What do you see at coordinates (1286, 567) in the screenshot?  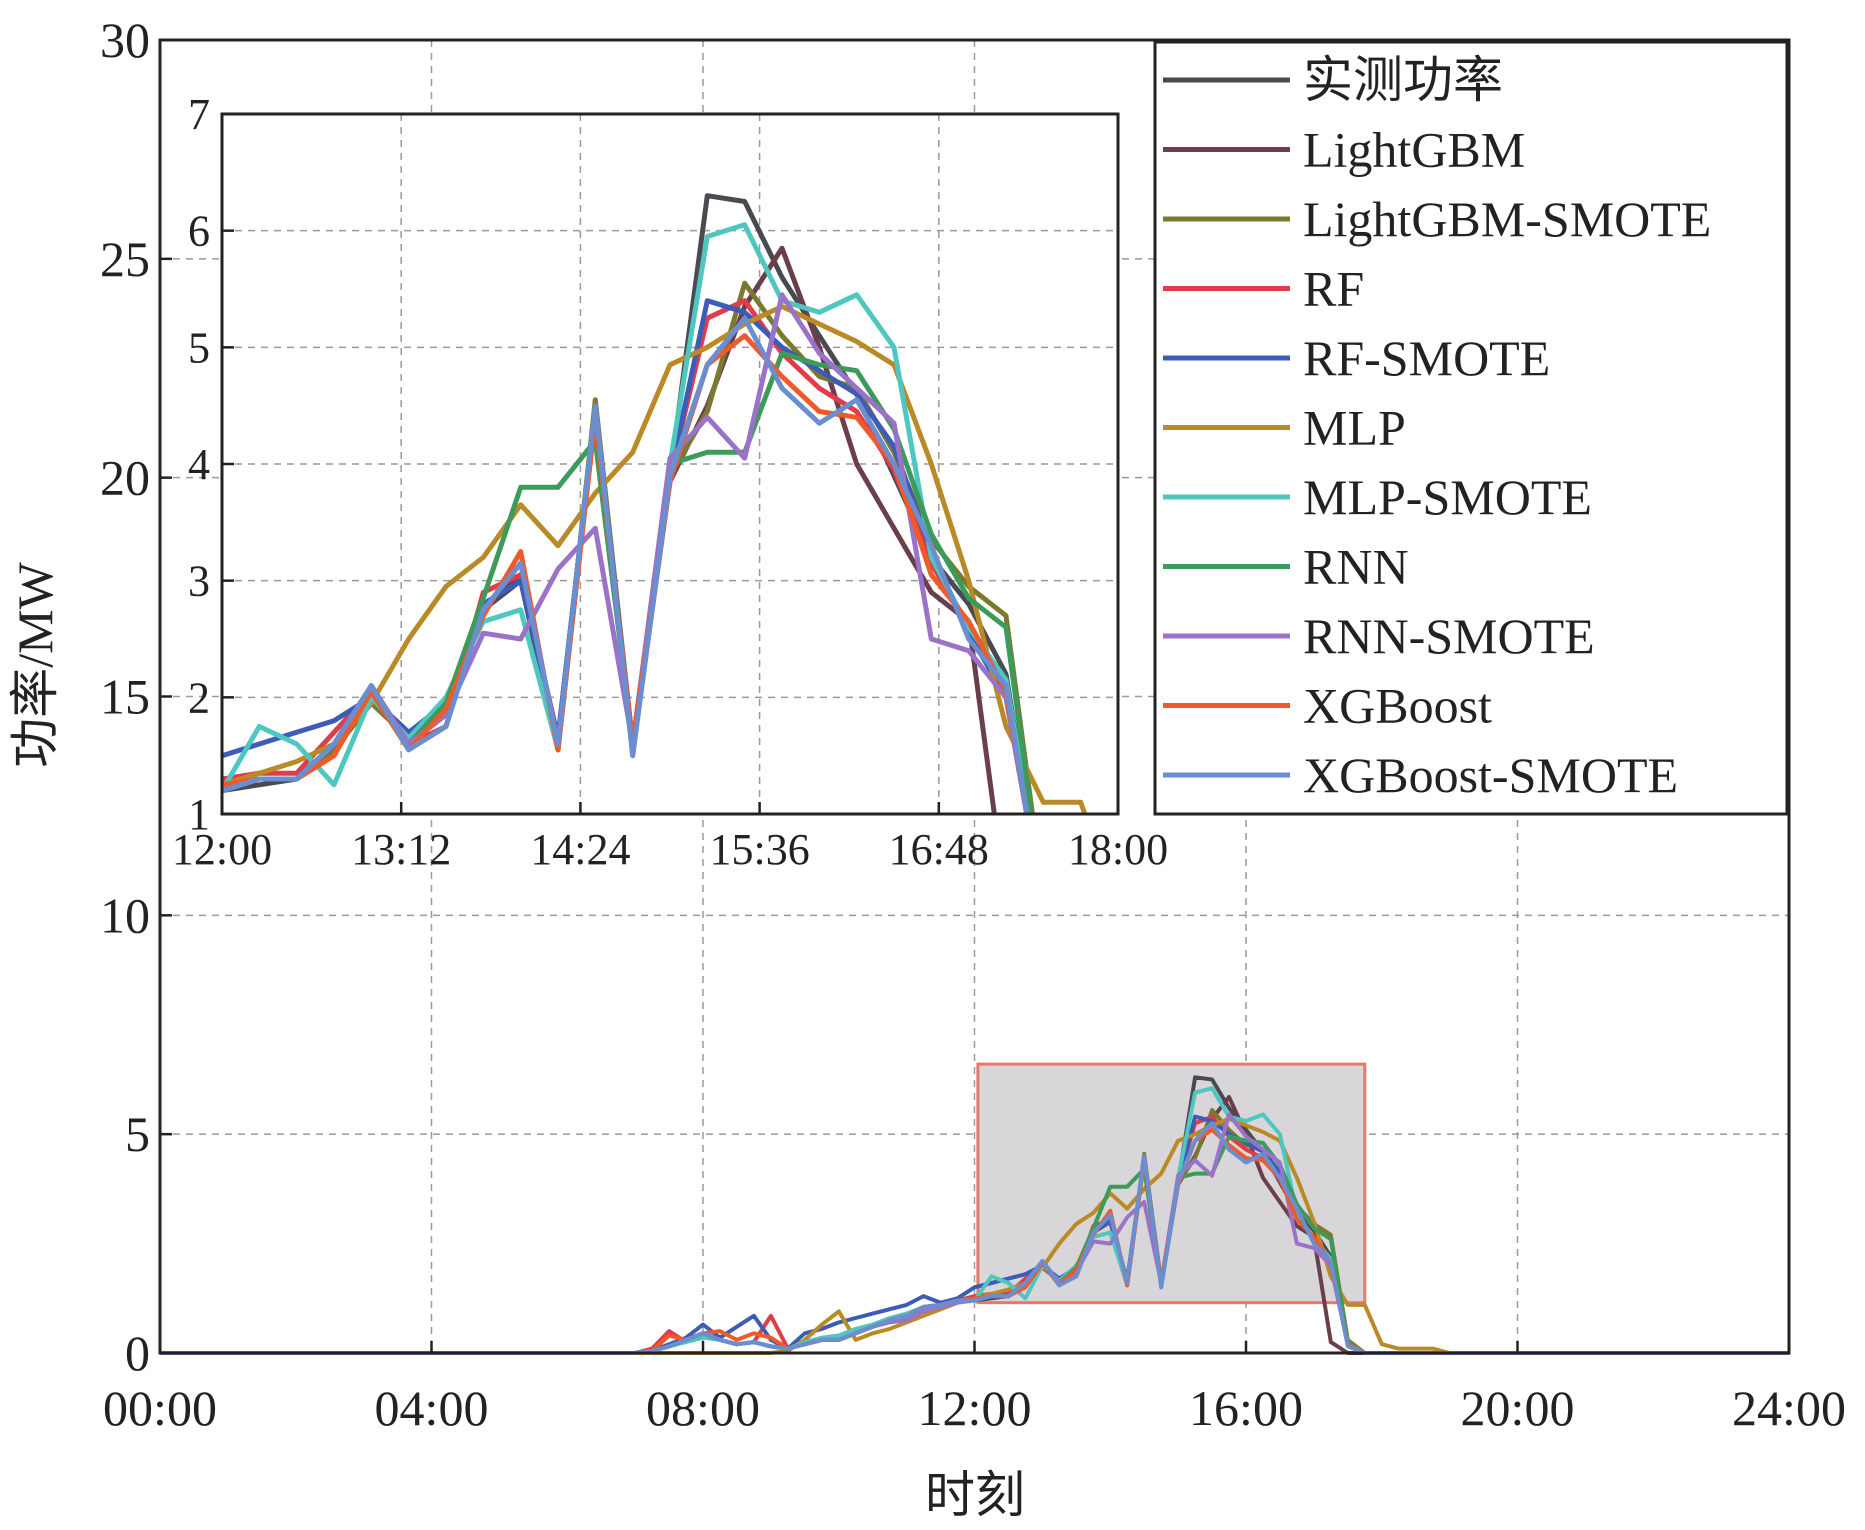 I see `legend-item: RNN` at bounding box center [1286, 567].